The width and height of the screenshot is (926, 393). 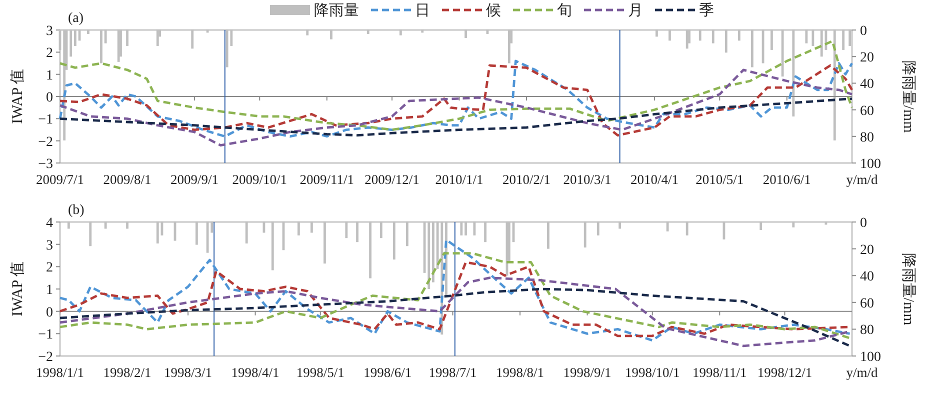 What do you see at coordinates (493, 11) in the screenshot?
I see `legend-label: 候` at bounding box center [493, 11].